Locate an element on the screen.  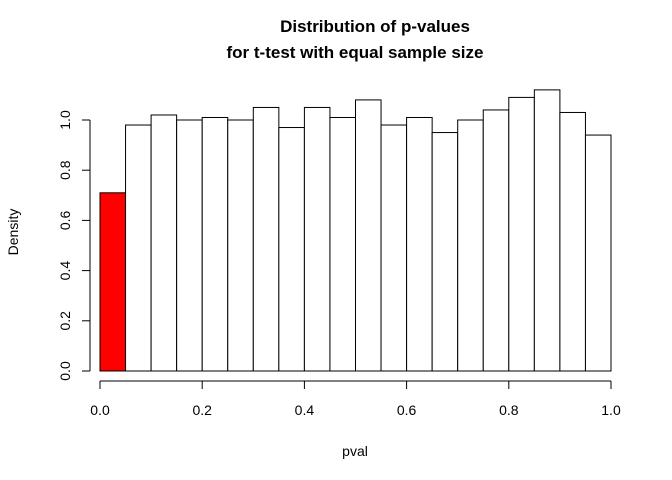
y-tick-label: 0.0 is located at coordinates (65, 371).